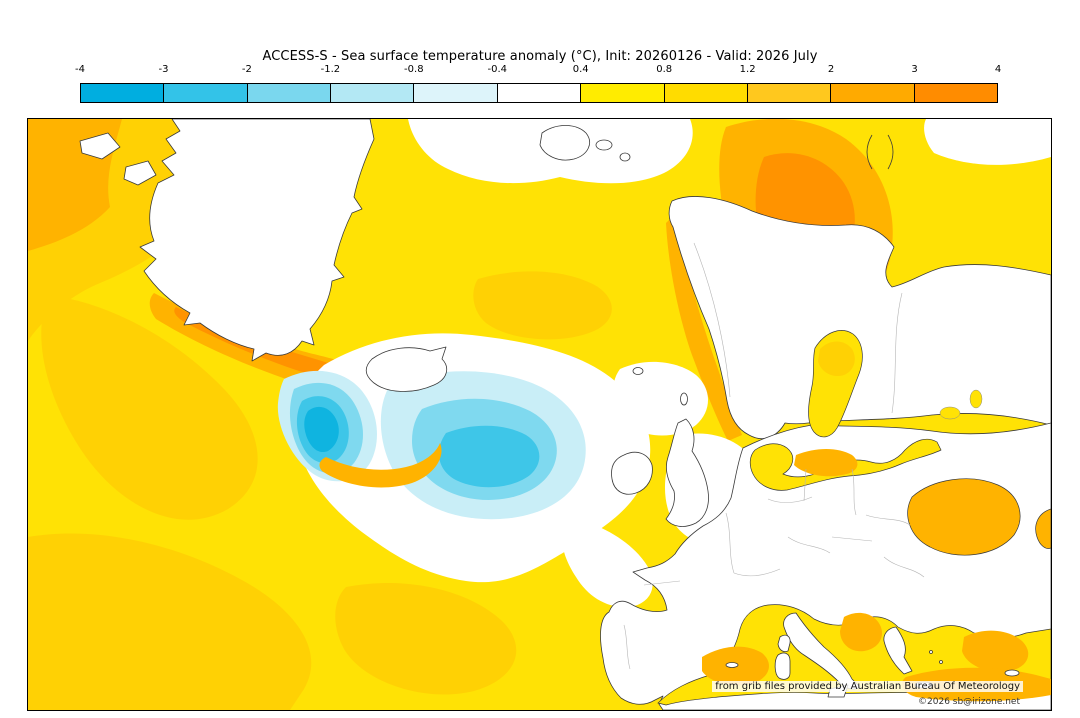  What do you see at coordinates (961, 404) in the screenshot?
I see `russian-lakes` at bounding box center [961, 404].